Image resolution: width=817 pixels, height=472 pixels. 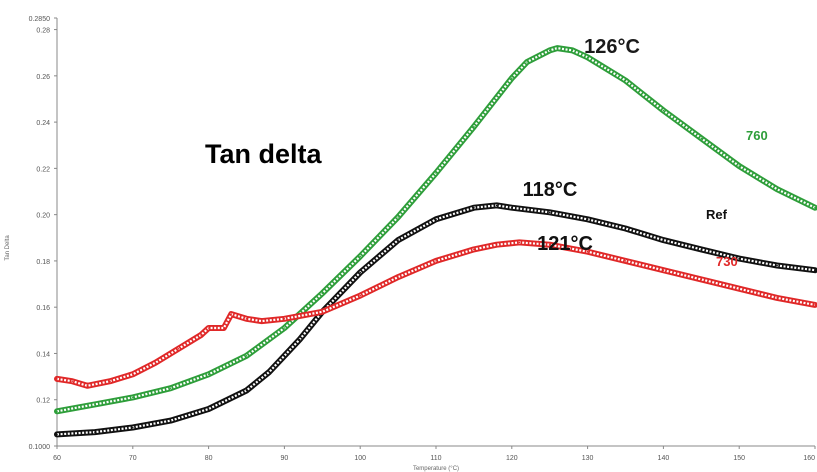 I want to click on y-tick-label: 0.14, so click(x=43, y=354).